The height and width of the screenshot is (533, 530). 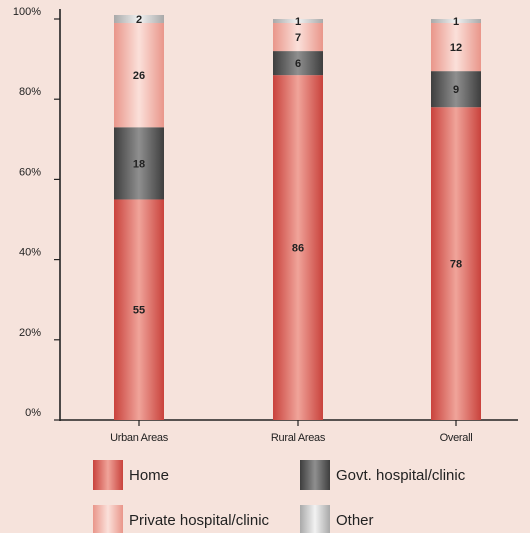 I want to click on data-label-overall-govt-hospital-clinic: 9, so click(x=456, y=90).